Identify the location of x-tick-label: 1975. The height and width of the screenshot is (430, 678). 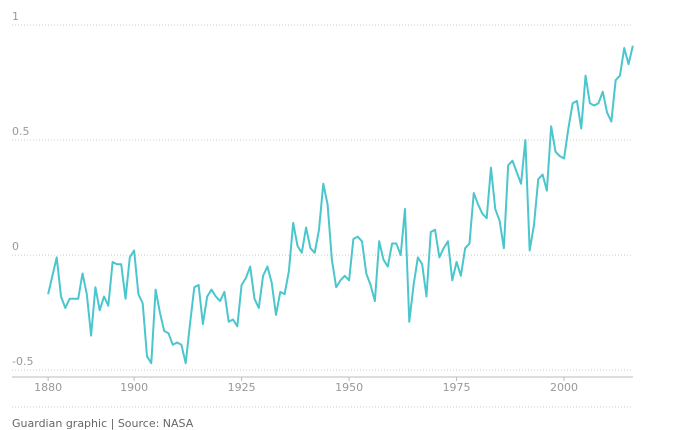
(457, 387).